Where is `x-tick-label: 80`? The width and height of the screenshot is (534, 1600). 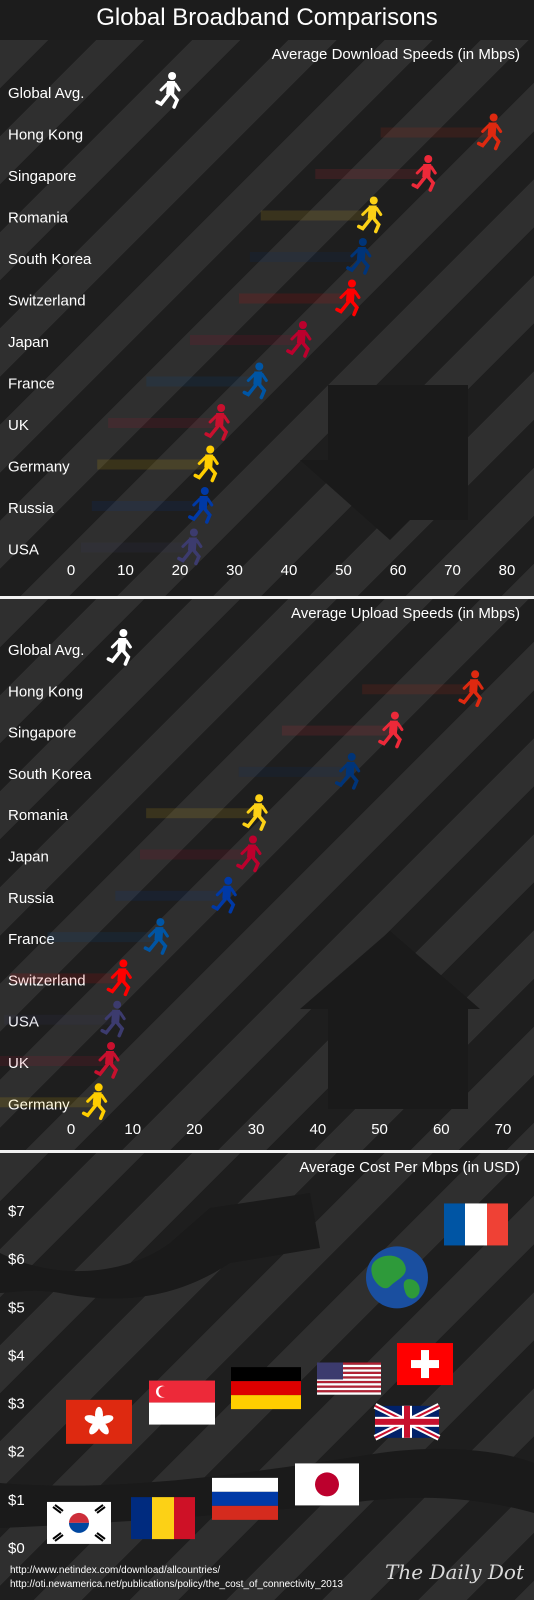 x-tick-label: 80 is located at coordinates (507, 570).